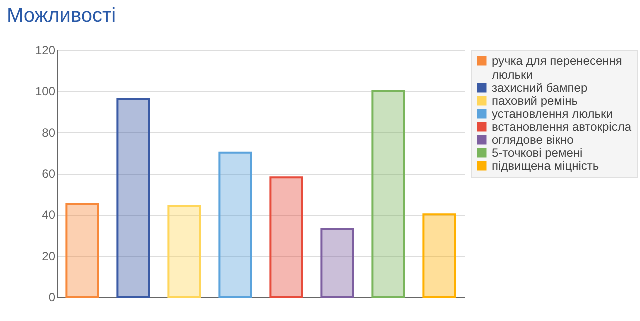 The image size is (640, 321). I want to click on y-tick-label: 20, so click(49, 256).